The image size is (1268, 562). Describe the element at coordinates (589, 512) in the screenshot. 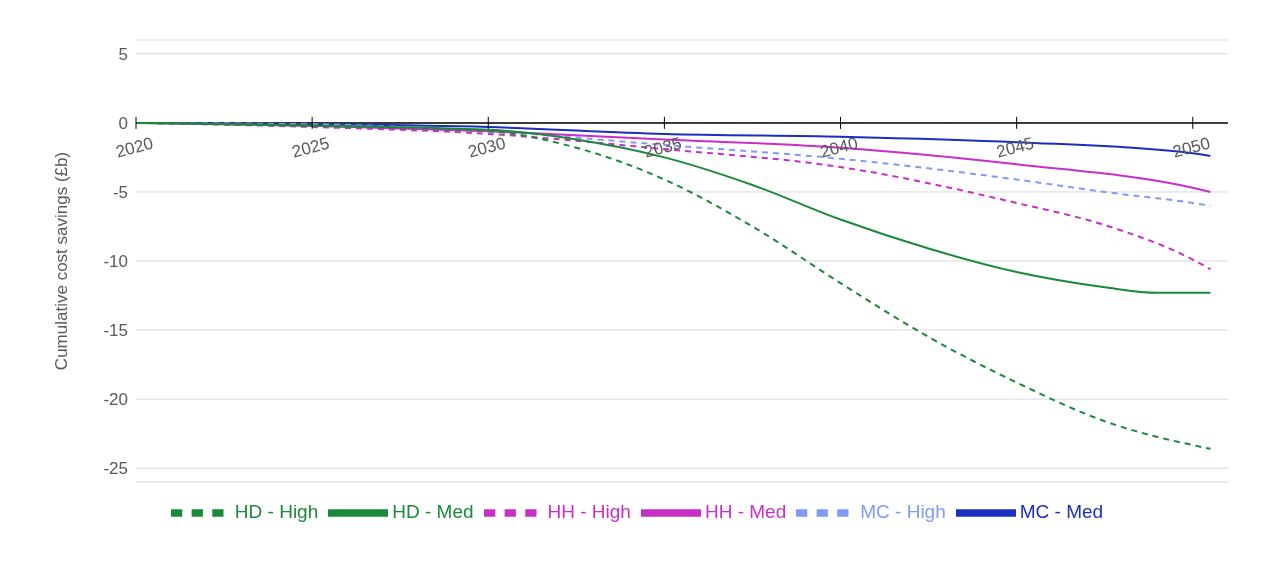

I see `legend-label: HH - High` at that location.